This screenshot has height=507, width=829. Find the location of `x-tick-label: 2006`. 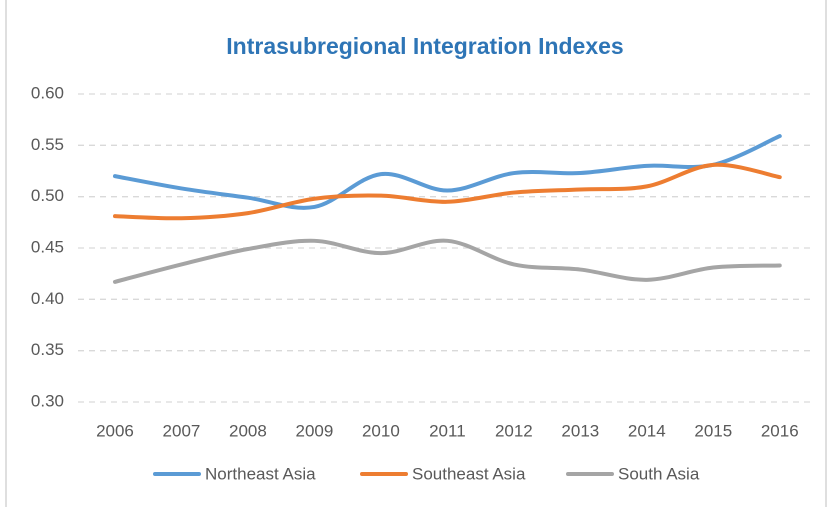

x-tick-label: 2006 is located at coordinates (115, 430).